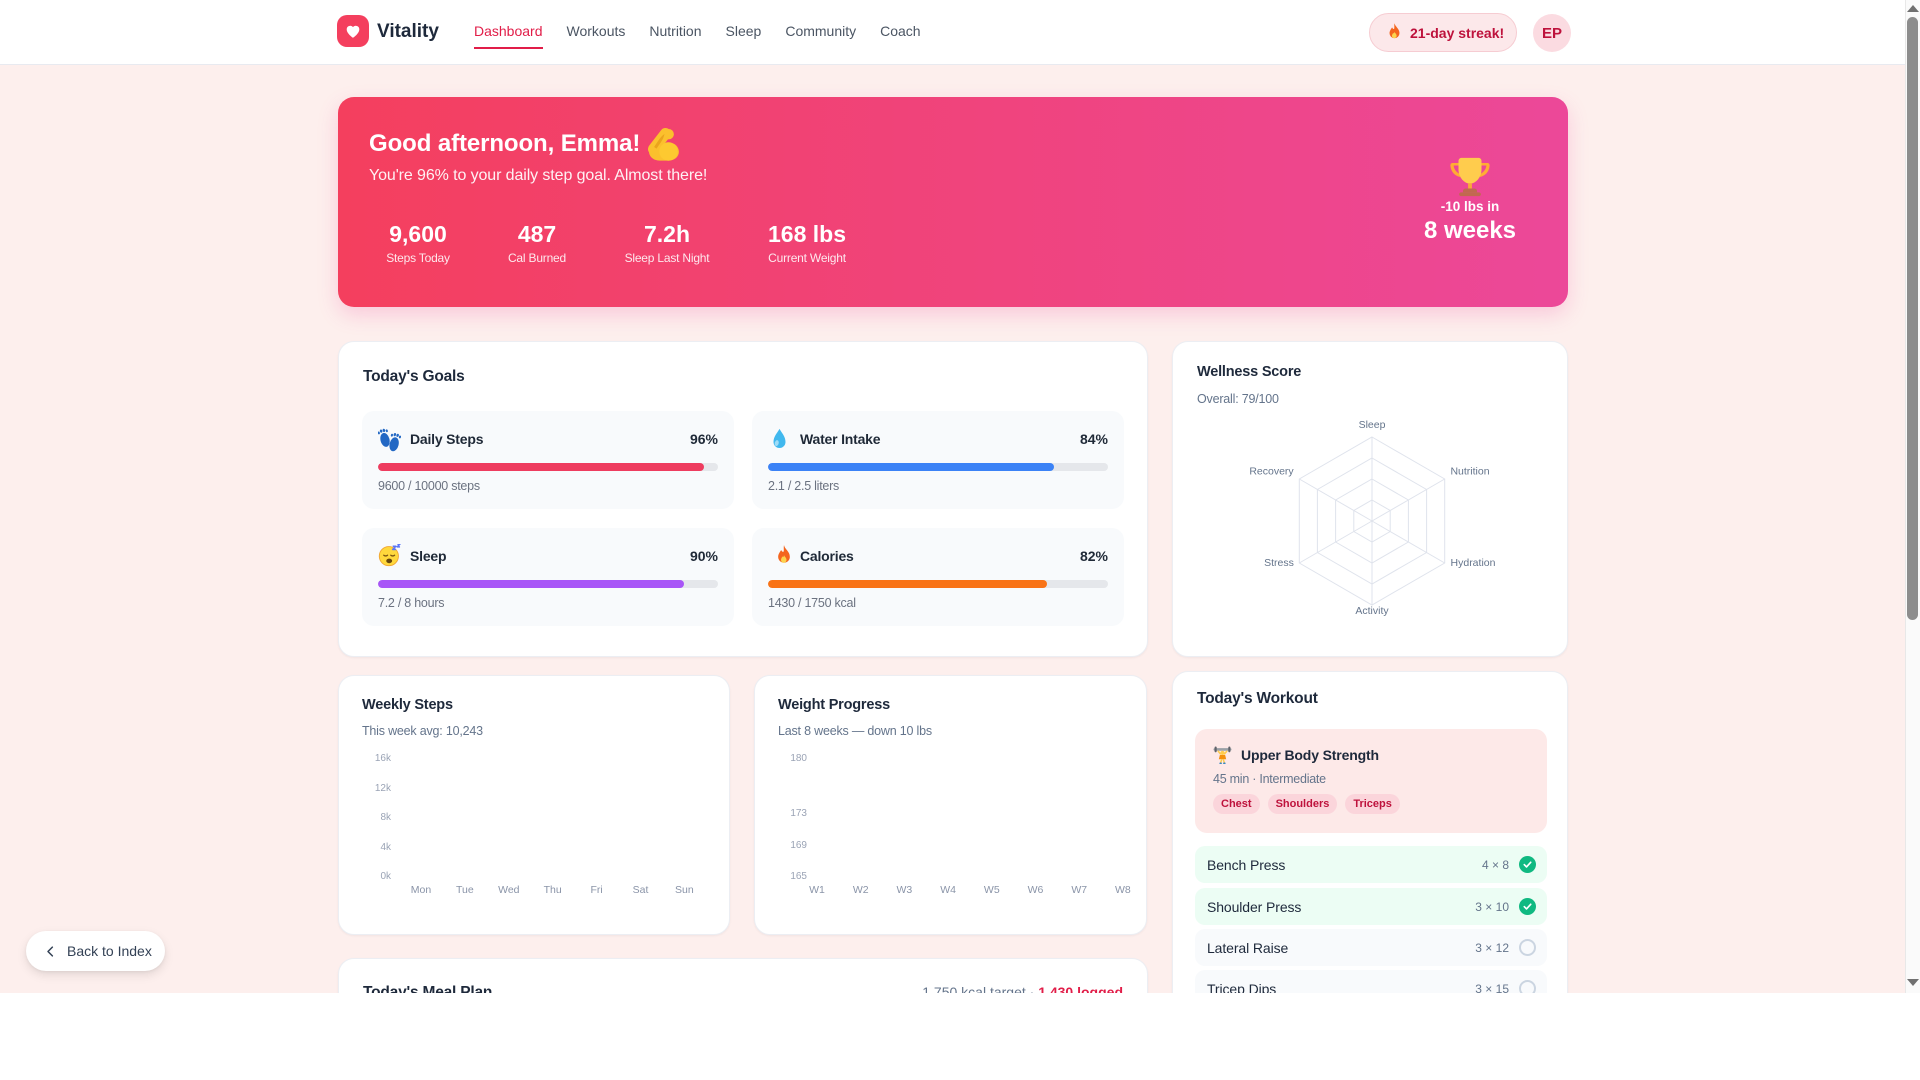 The height and width of the screenshot is (1080, 1920). What do you see at coordinates (1271, 472) in the screenshot?
I see `svg-text: Recovery` at bounding box center [1271, 472].